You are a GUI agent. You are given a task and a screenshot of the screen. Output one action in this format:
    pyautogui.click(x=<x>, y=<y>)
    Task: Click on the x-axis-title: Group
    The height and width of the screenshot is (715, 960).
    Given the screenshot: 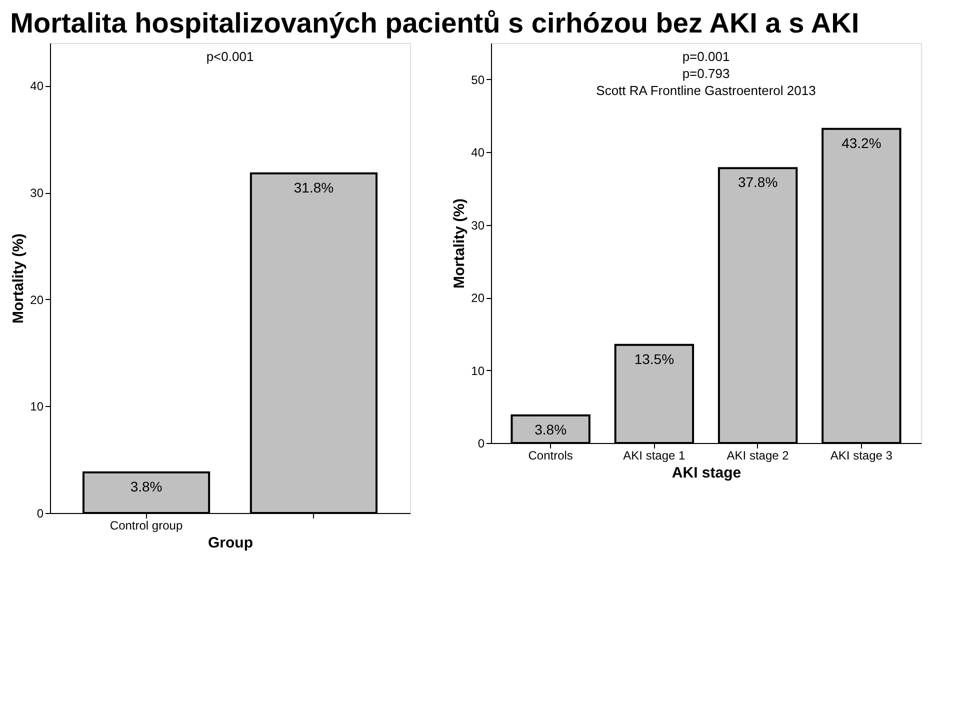 What is the action you would take?
    pyautogui.click(x=230, y=543)
    